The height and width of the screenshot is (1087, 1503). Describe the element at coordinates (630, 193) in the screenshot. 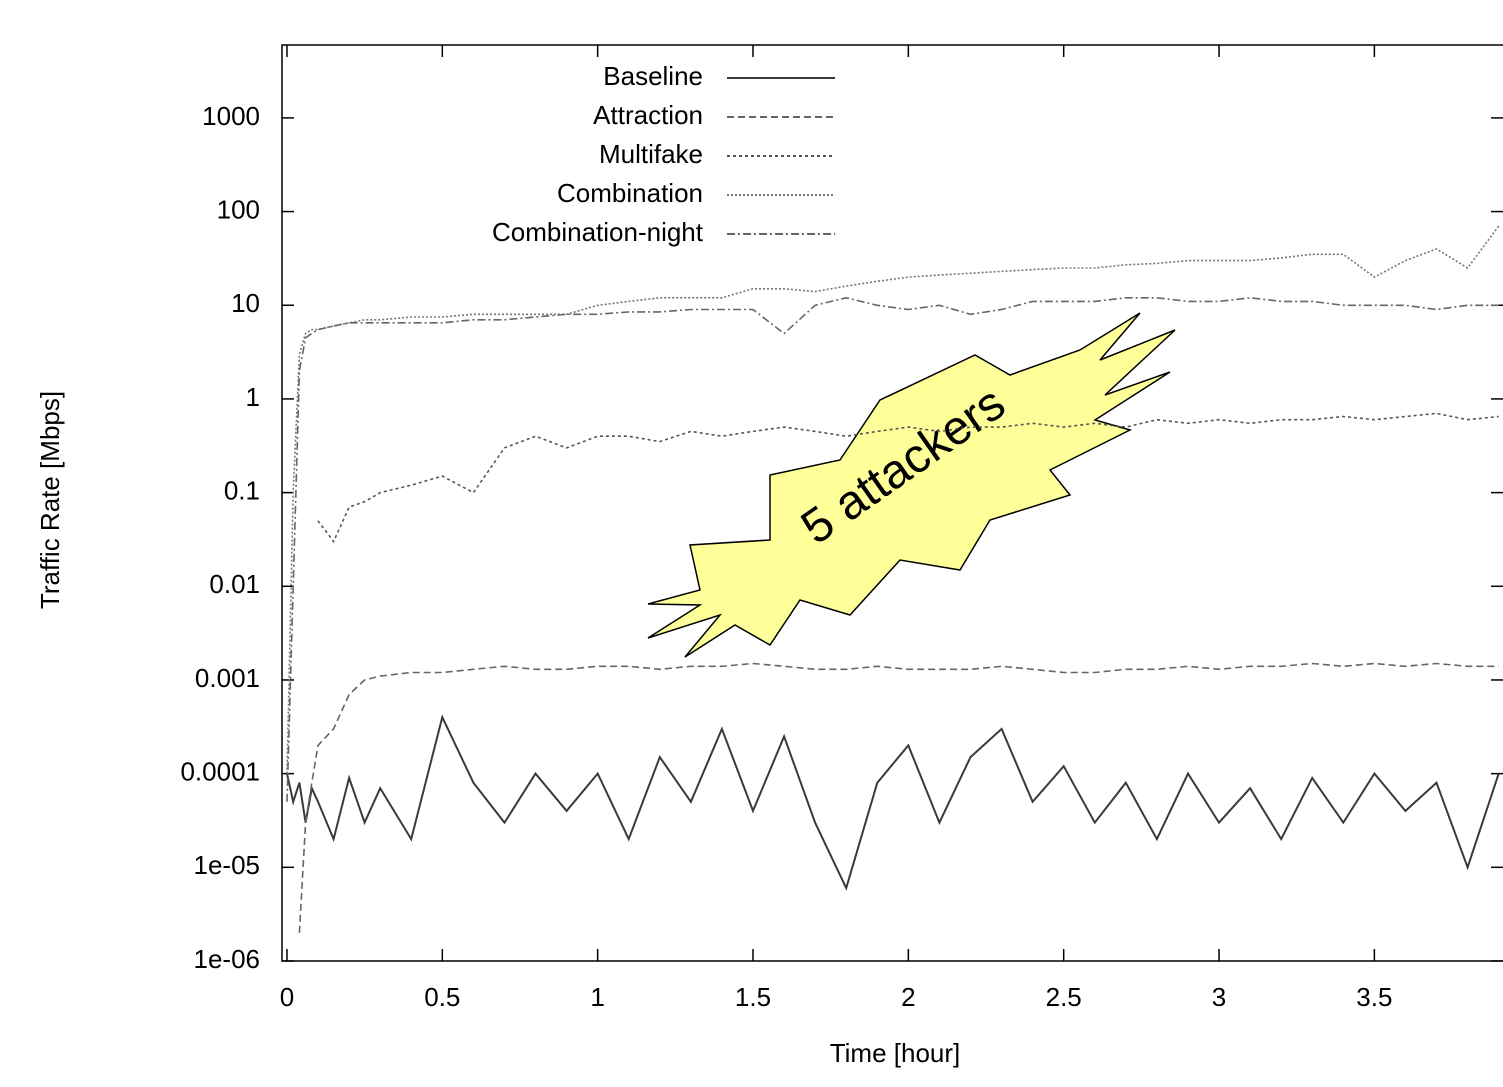

I see `legend-label: Combination` at that location.